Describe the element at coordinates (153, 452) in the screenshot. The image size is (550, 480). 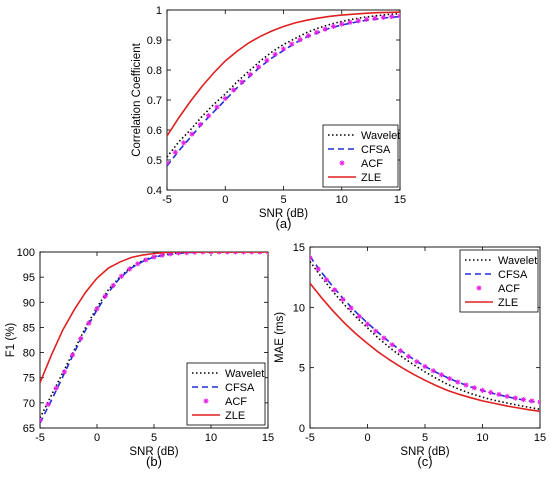
I see `chart-b-x-axis-label: SNR (dB)` at that location.